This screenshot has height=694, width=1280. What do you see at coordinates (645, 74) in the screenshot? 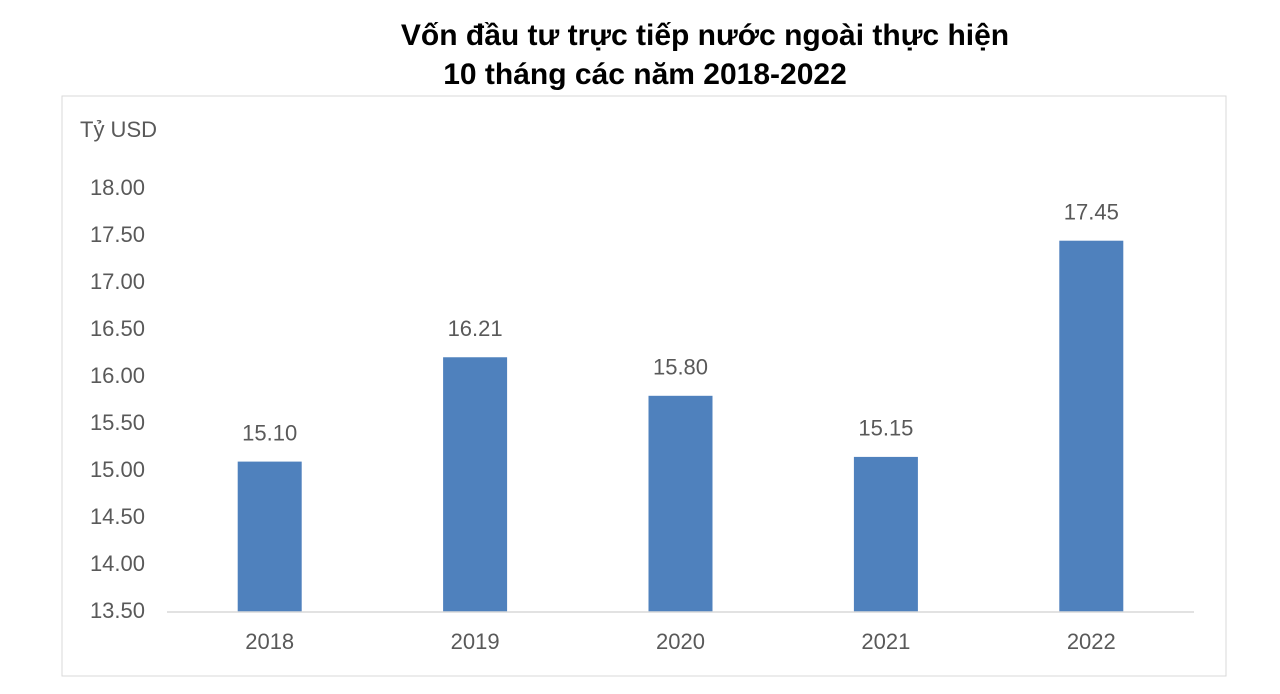
I see `chart-subtitle: 10 tháng các năm 2018-2022` at bounding box center [645, 74].